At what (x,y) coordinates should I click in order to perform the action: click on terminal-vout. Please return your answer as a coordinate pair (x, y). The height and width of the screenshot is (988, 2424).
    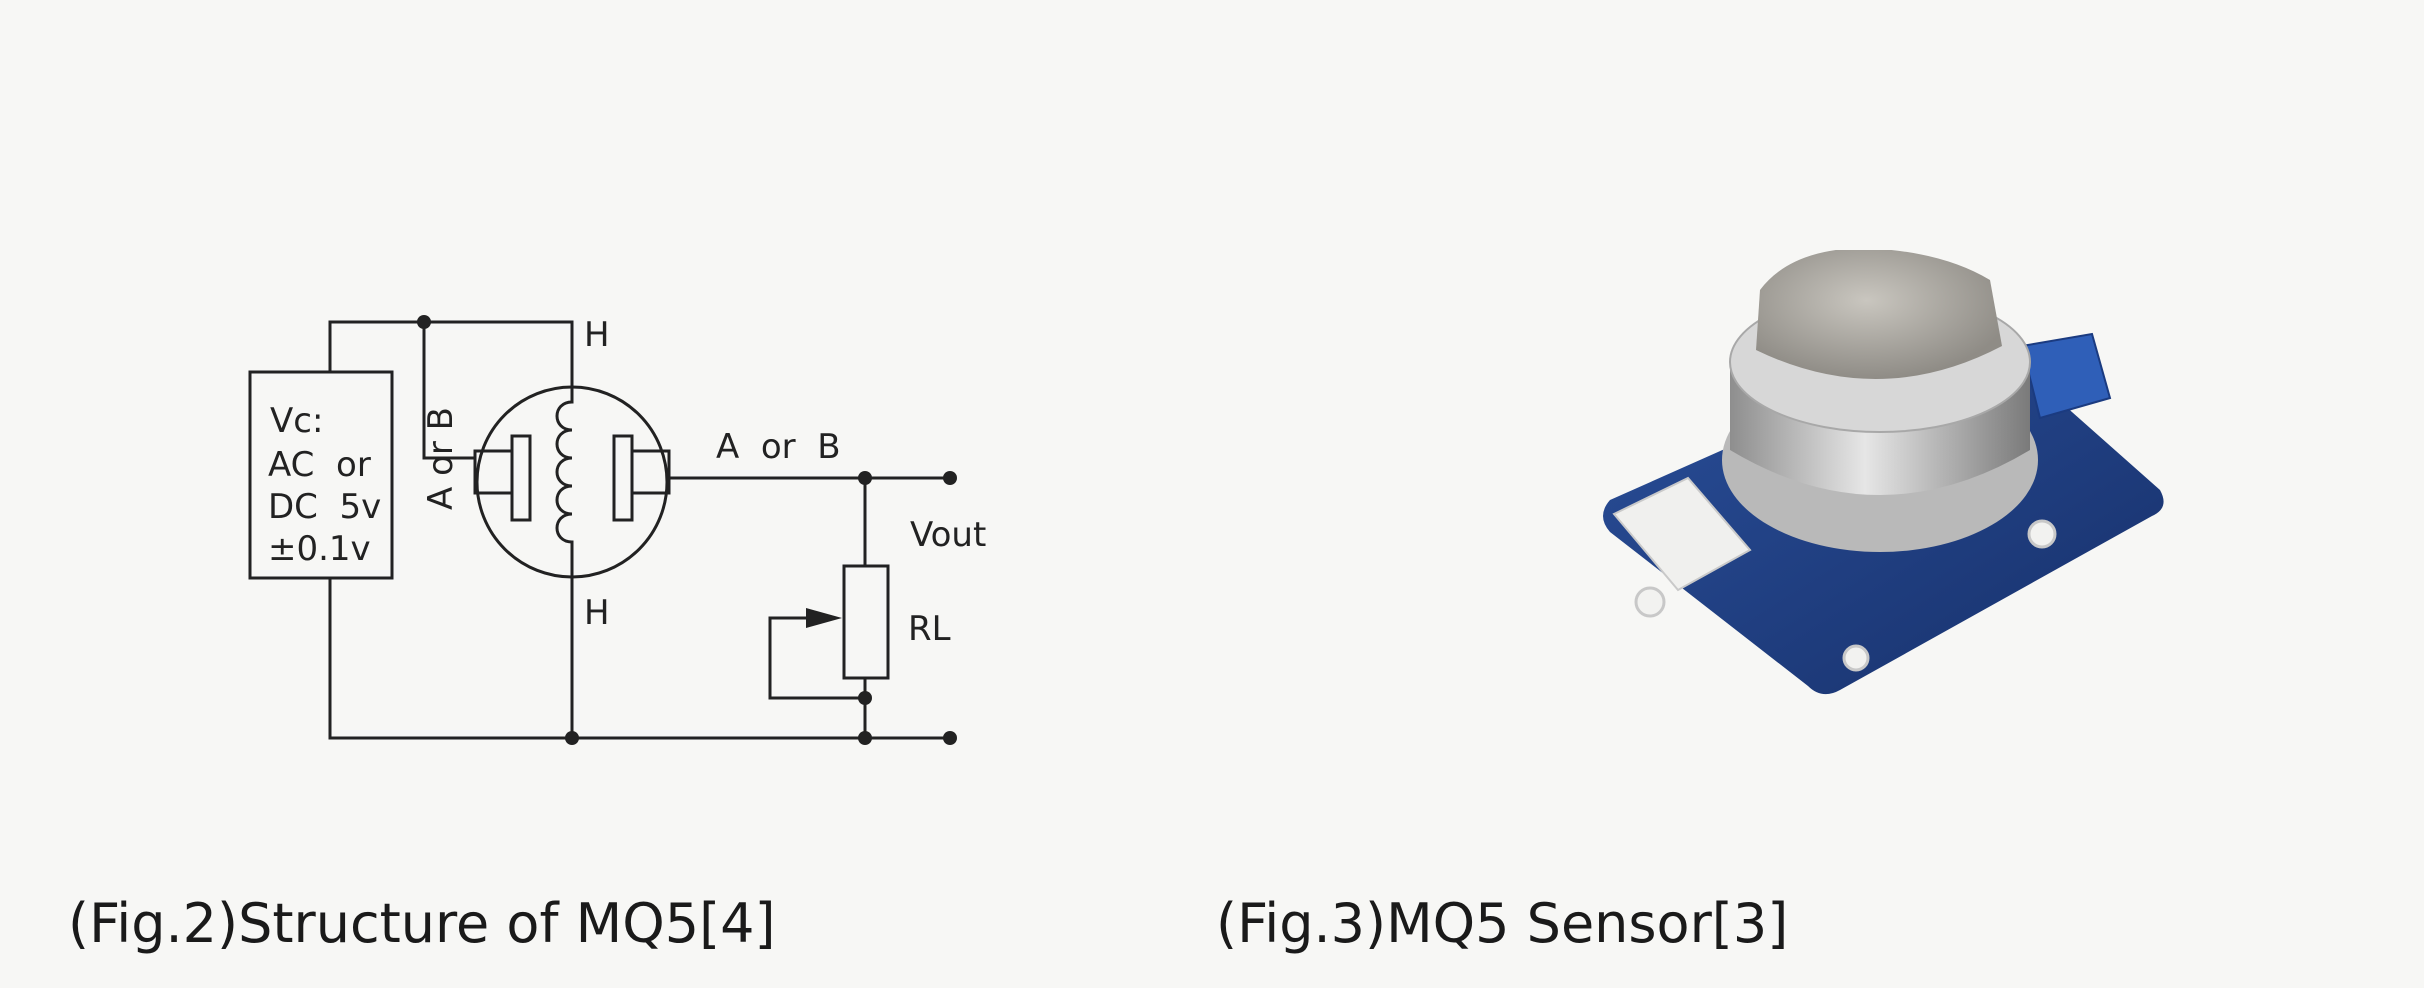
    Looking at the image, I should click on (950, 478).